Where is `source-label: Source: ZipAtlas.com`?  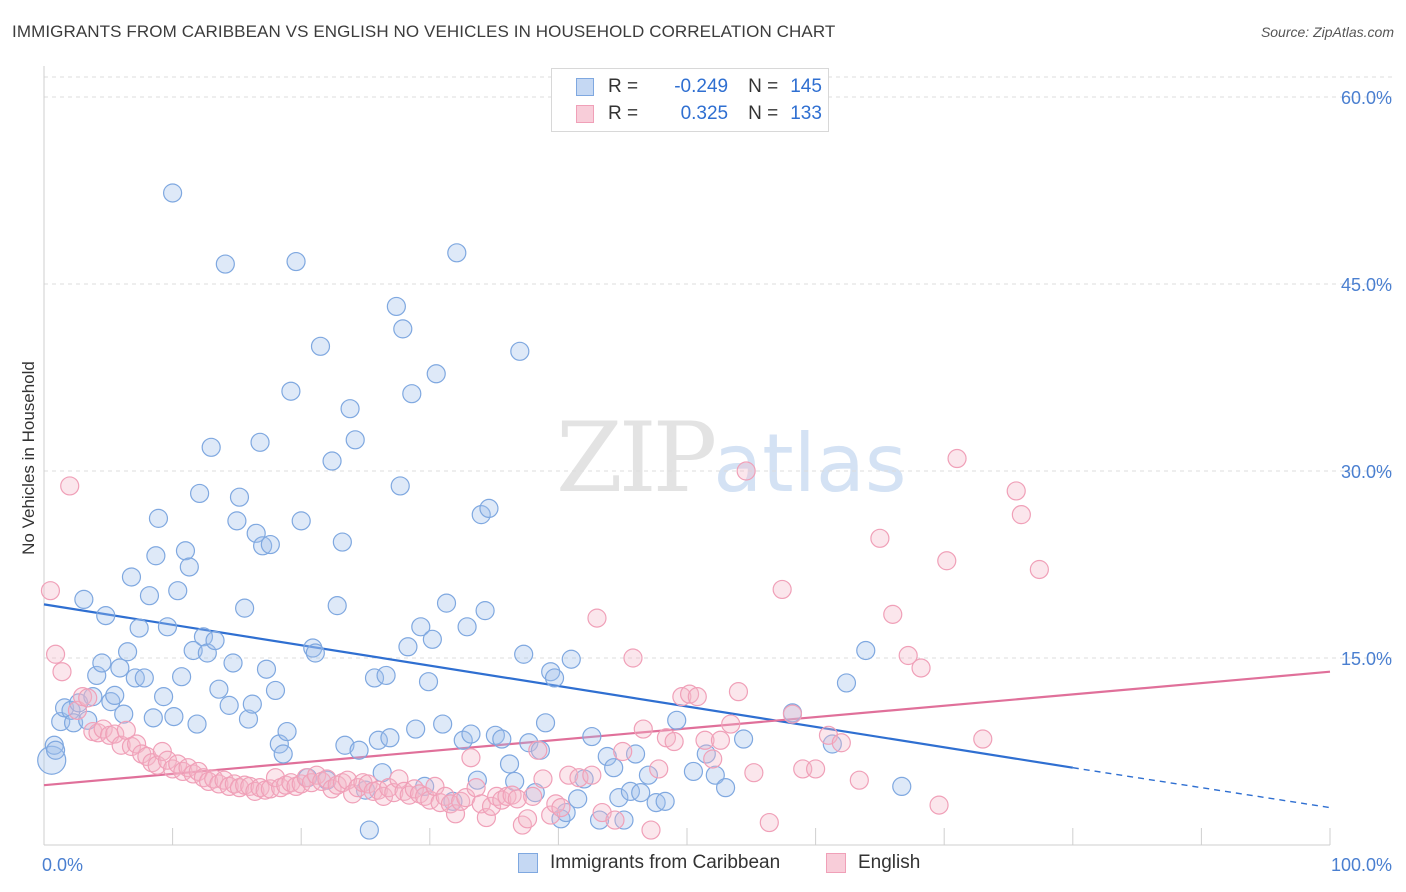 source-label: Source: ZipAtlas.com is located at coordinates (1327, 32).